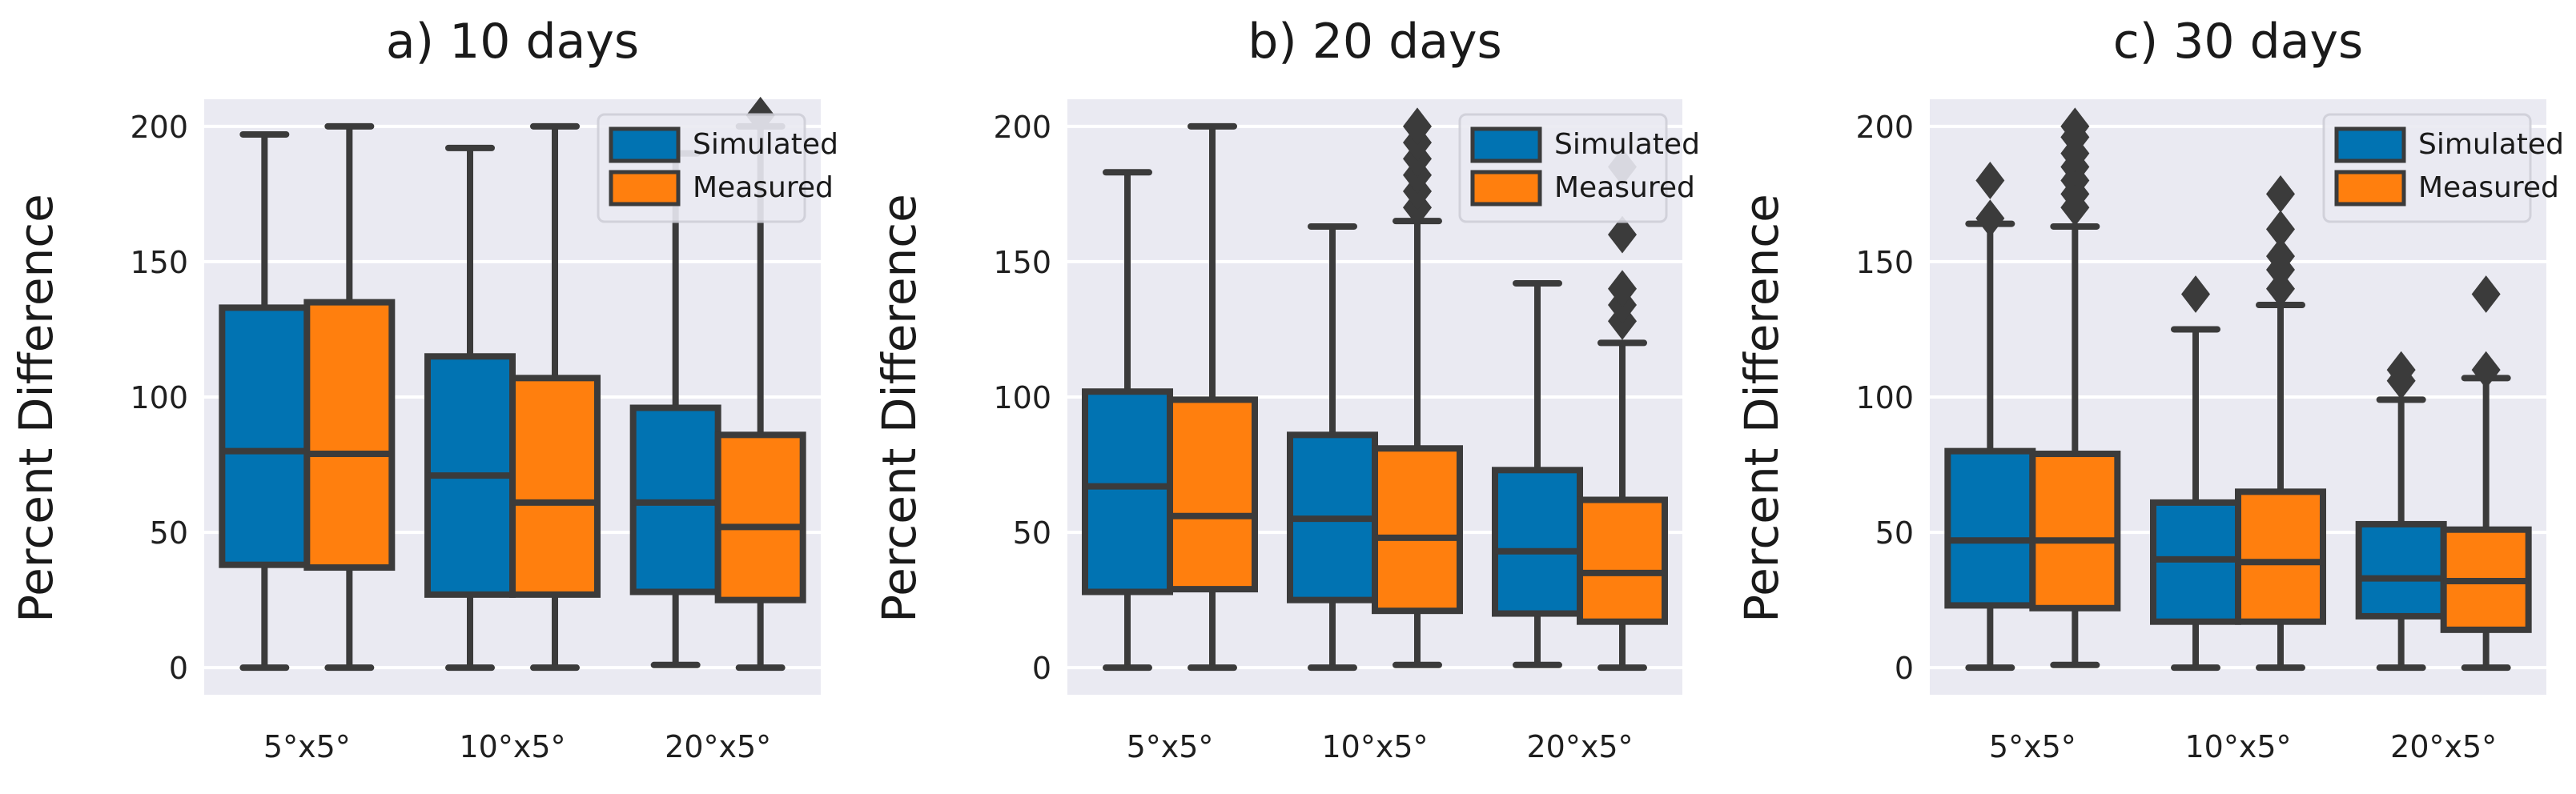 The height and width of the screenshot is (794, 2576). Describe the element at coordinates (1375, 42) in the screenshot. I see `panel-title: b) 20 days` at that location.